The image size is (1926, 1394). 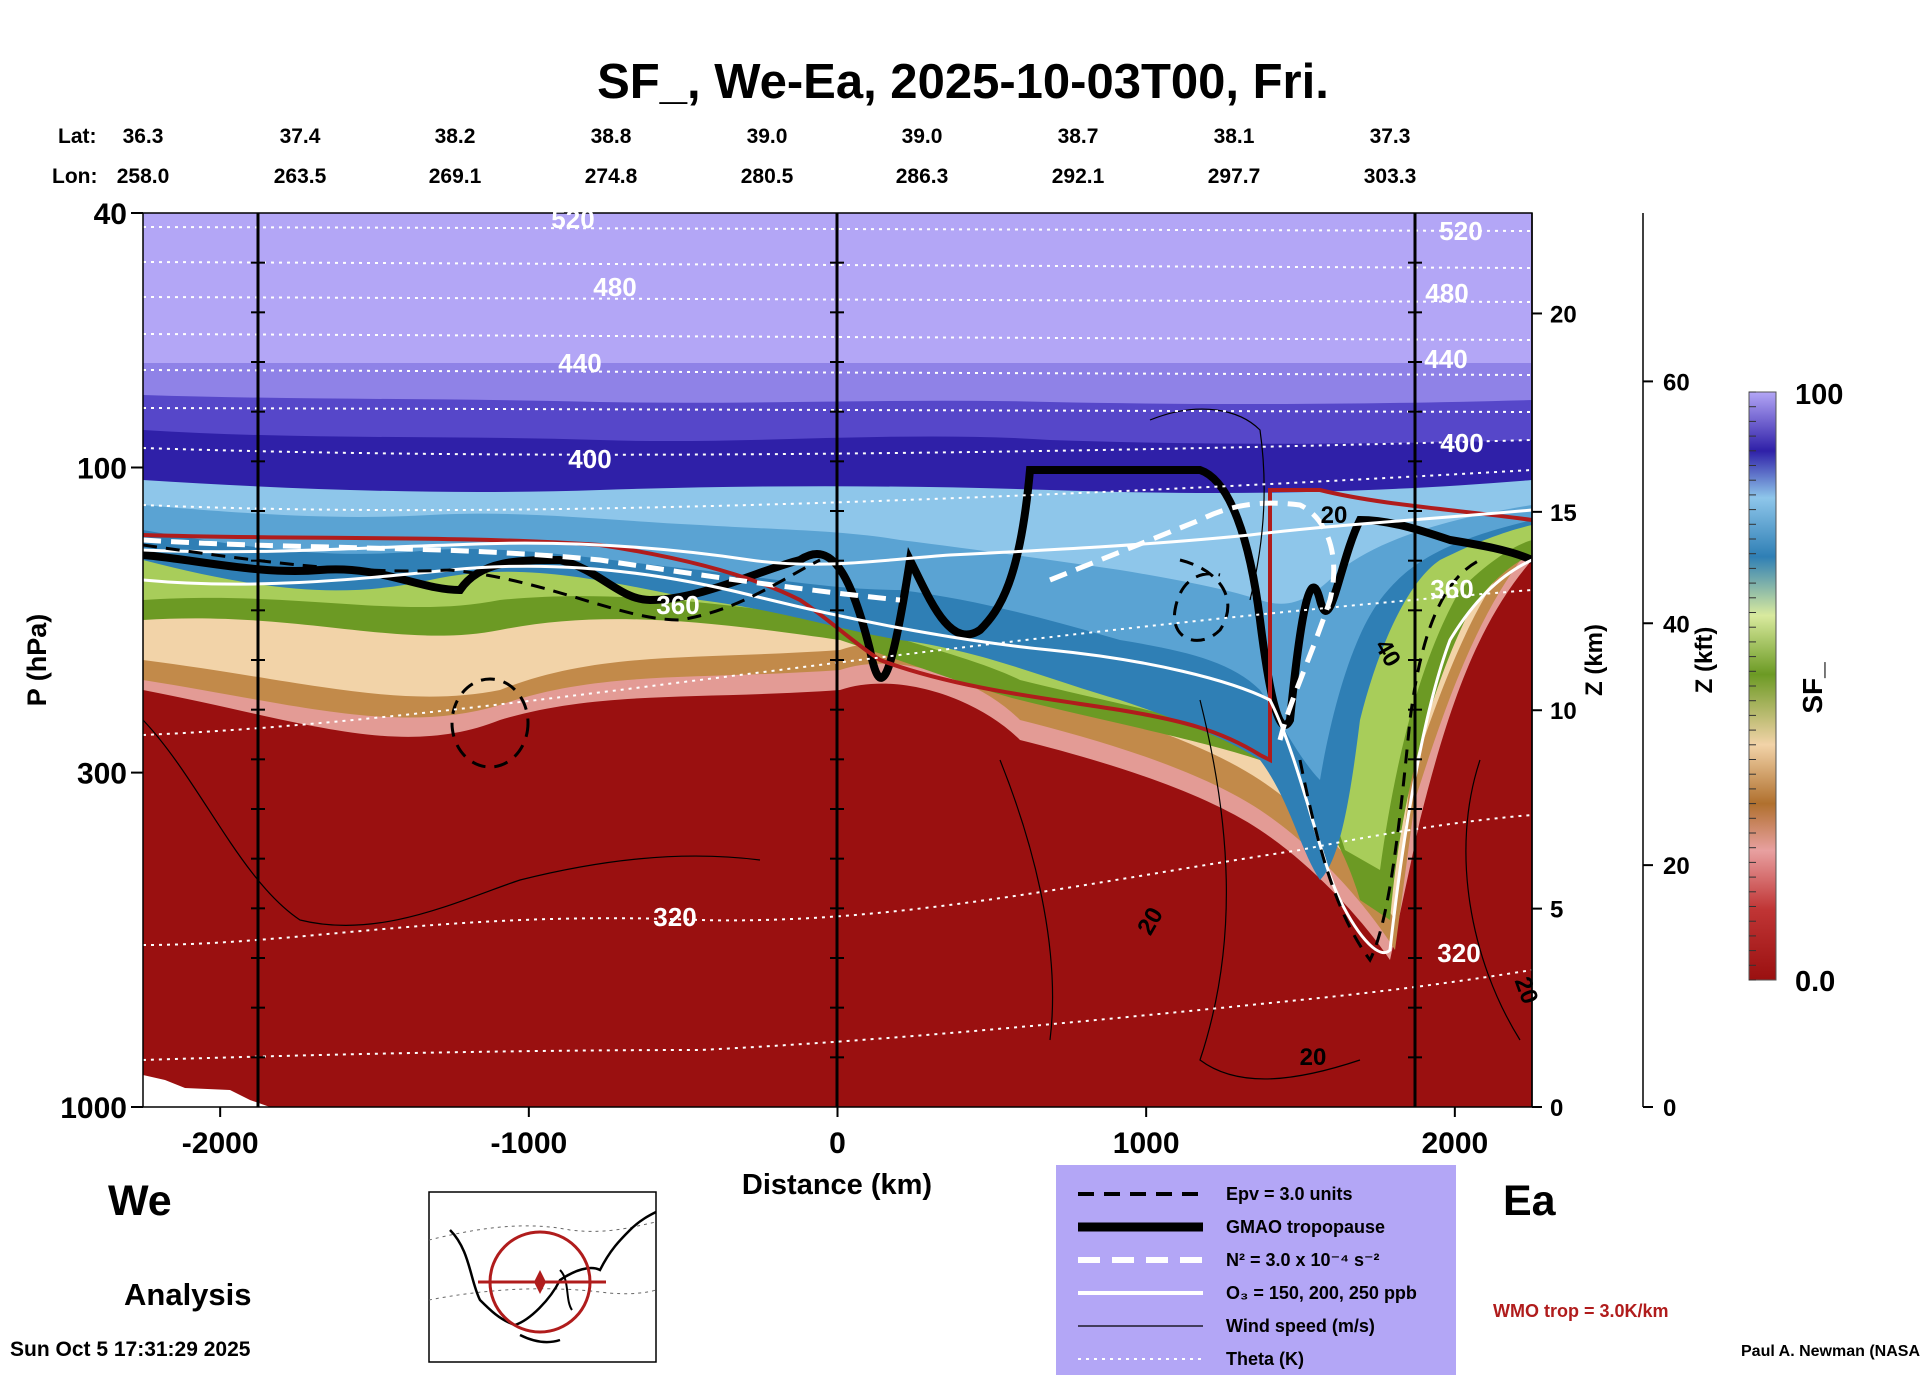 What do you see at coordinates (542, 1277) in the screenshot?
I see `inset-map` at bounding box center [542, 1277].